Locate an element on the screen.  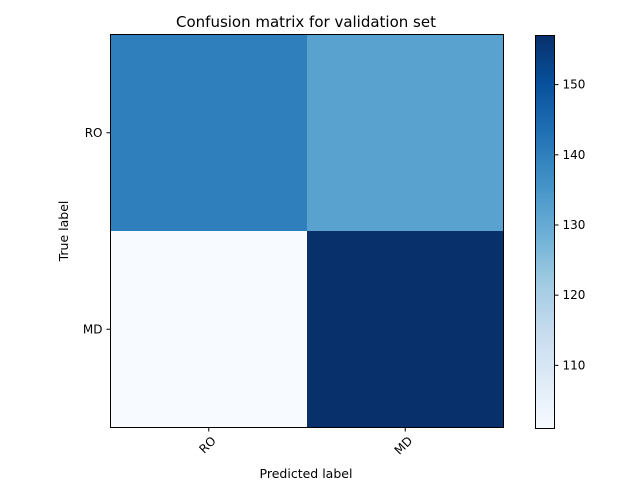
y-axis-label: True label is located at coordinates (63, 232).